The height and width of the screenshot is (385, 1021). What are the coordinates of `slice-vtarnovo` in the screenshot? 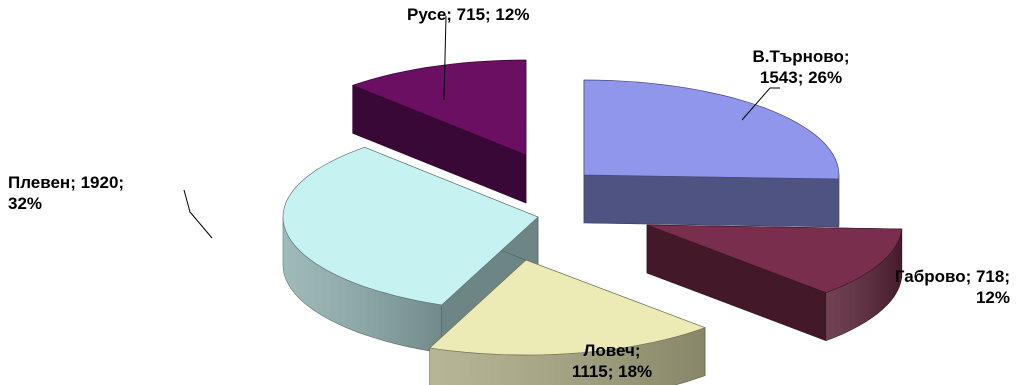 It's located at (711, 153).